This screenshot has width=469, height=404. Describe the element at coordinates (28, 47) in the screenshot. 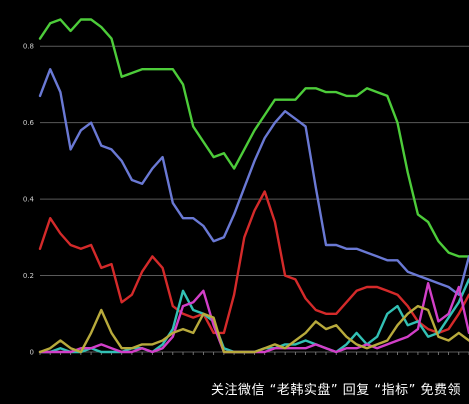

I see `y-tick-label: 0.8` at that location.